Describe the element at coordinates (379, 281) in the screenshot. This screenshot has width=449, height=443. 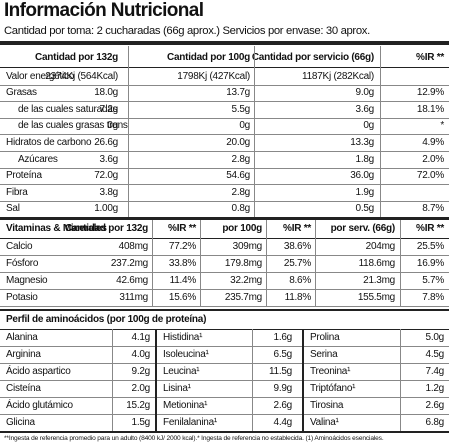
I see `mineral-value: 21.3mg` at that location.